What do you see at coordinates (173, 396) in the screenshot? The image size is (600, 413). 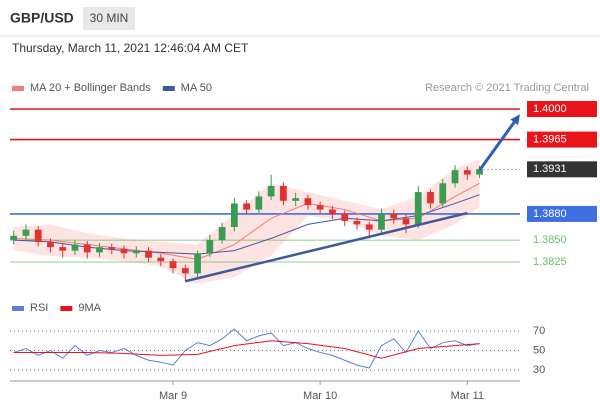 I see `x-tick-label: Mar 9` at bounding box center [173, 396].